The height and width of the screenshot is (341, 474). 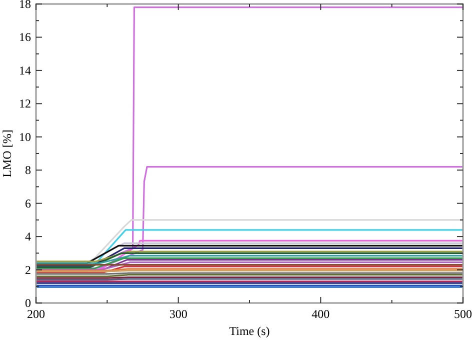 What do you see at coordinates (25, 70) in the screenshot?
I see `y-tick-label: 14` at bounding box center [25, 70].